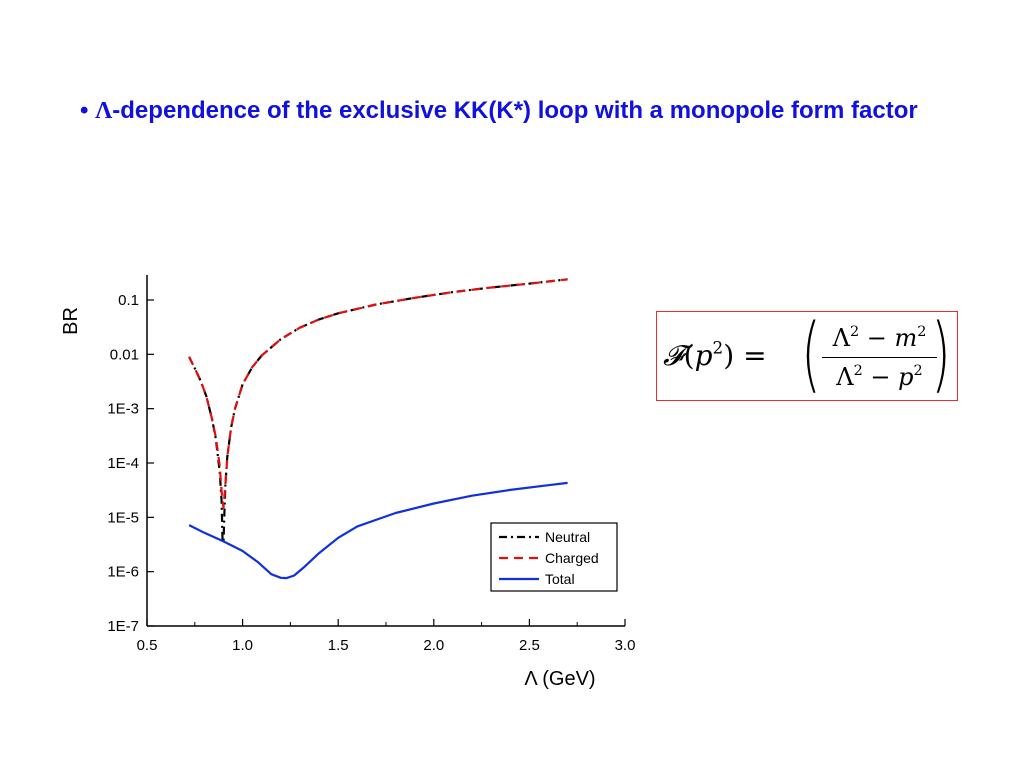 This screenshot has height=768, width=1024. I want to click on den-p: p, so click(906, 377).